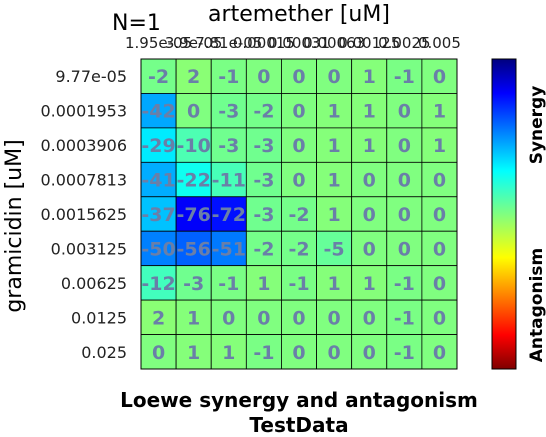  What do you see at coordinates (158, 181) in the screenshot?
I see `cell-value-label: -41` at bounding box center [158, 181].